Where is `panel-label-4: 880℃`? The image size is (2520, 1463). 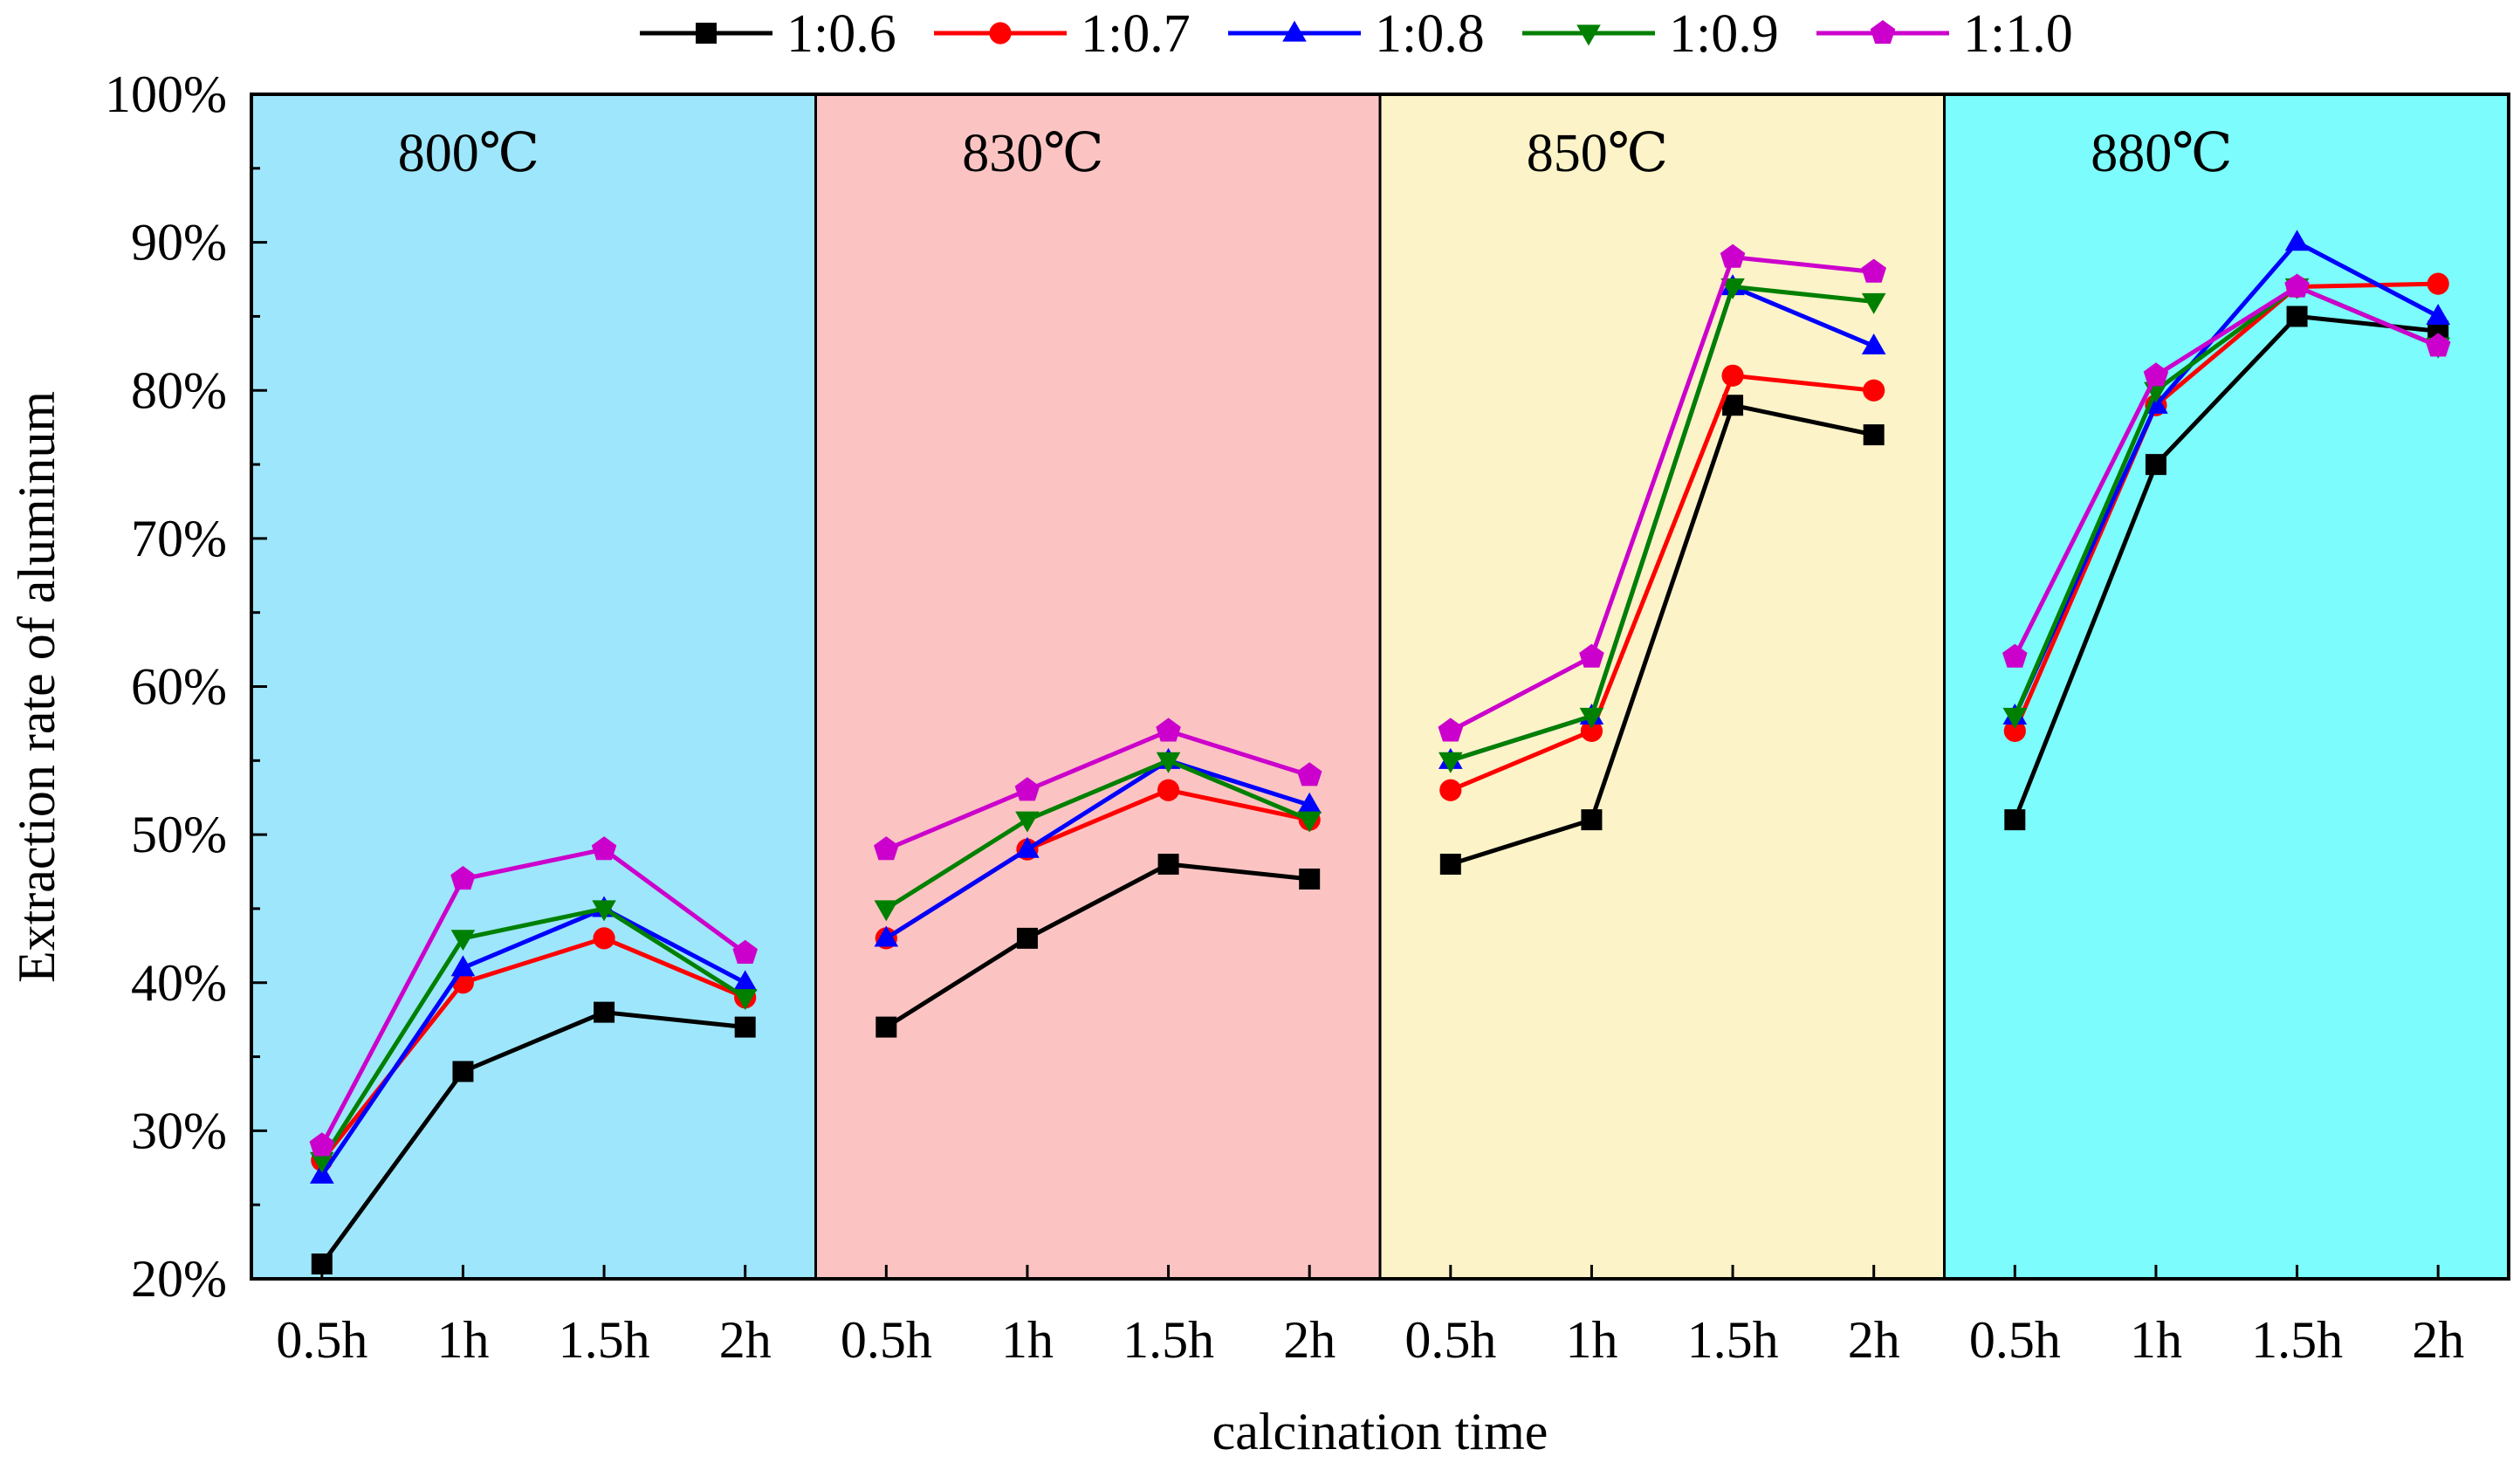
panel-label-4: 880℃ is located at coordinates (2161, 154).